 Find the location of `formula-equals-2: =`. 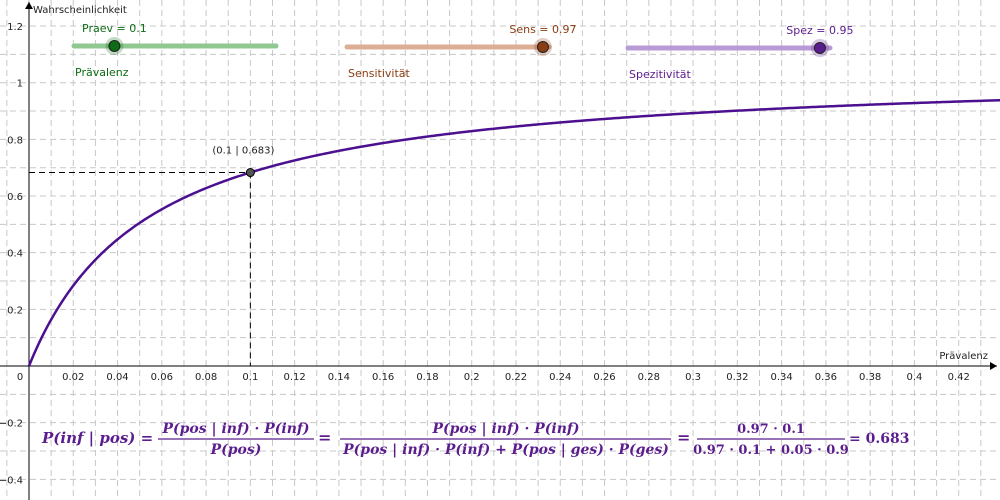

formula-equals-2: = is located at coordinates (683, 437).